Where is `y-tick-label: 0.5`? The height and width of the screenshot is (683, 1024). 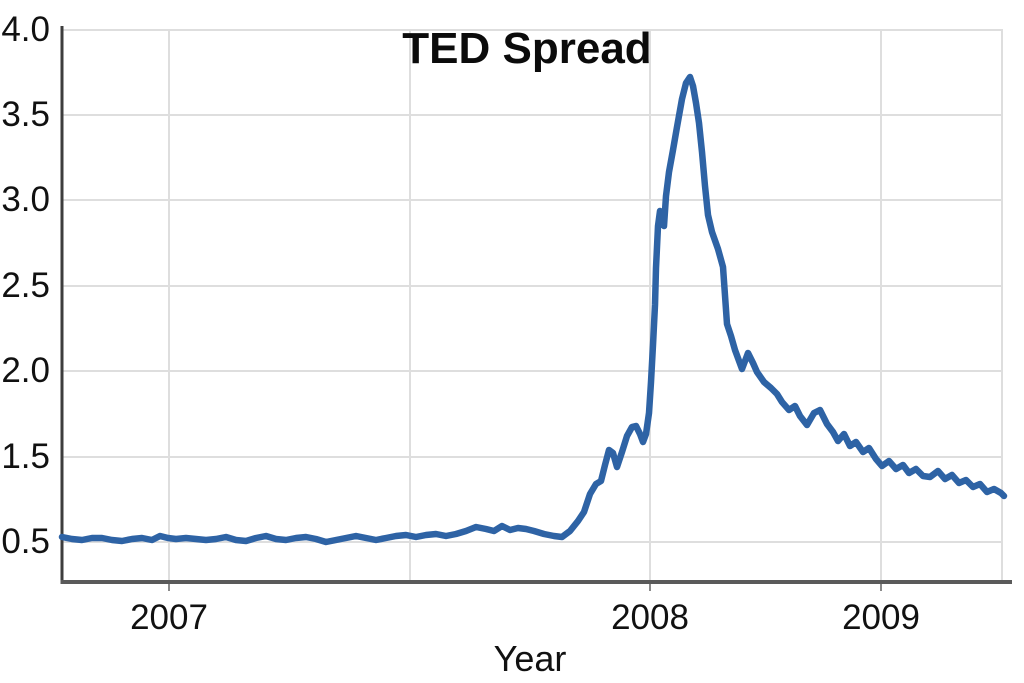
y-tick-label: 0.5 is located at coordinates (25, 541).